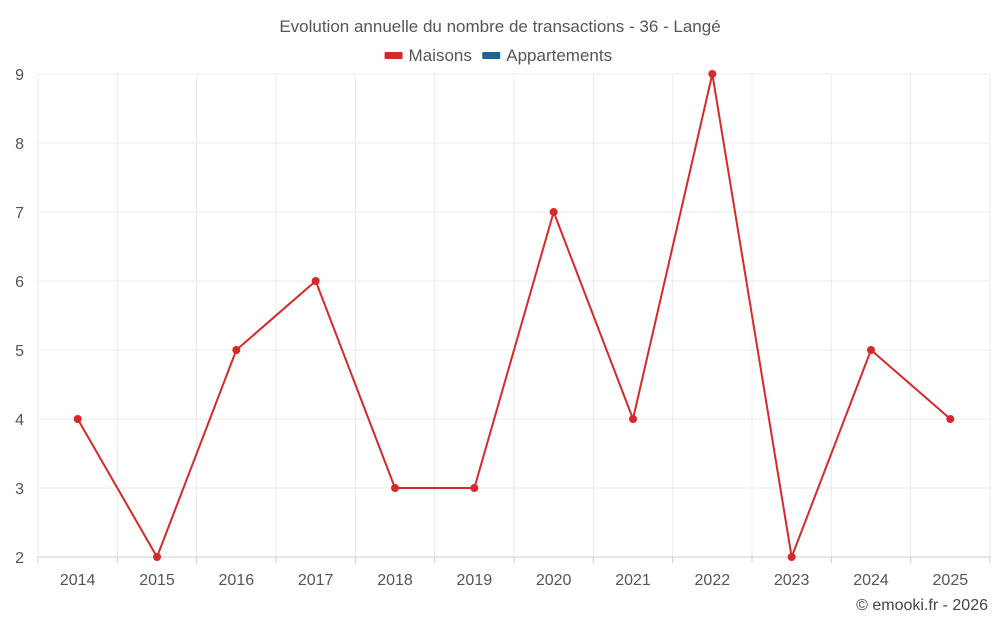  I want to click on legend-label: Maisons, so click(440, 55).